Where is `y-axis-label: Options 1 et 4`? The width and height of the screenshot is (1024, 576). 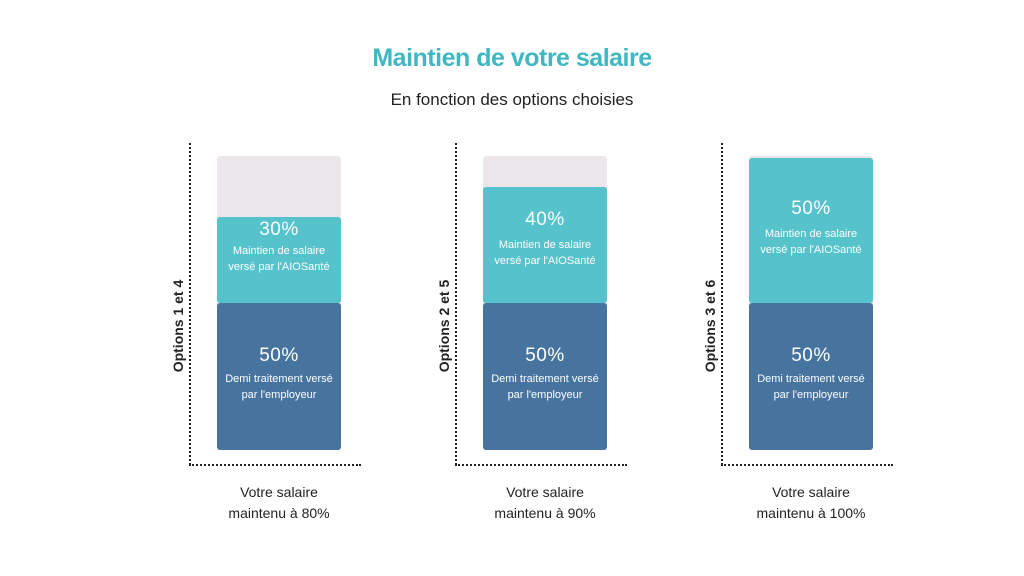
y-axis-label: Options 1 et 4 is located at coordinates (178, 326).